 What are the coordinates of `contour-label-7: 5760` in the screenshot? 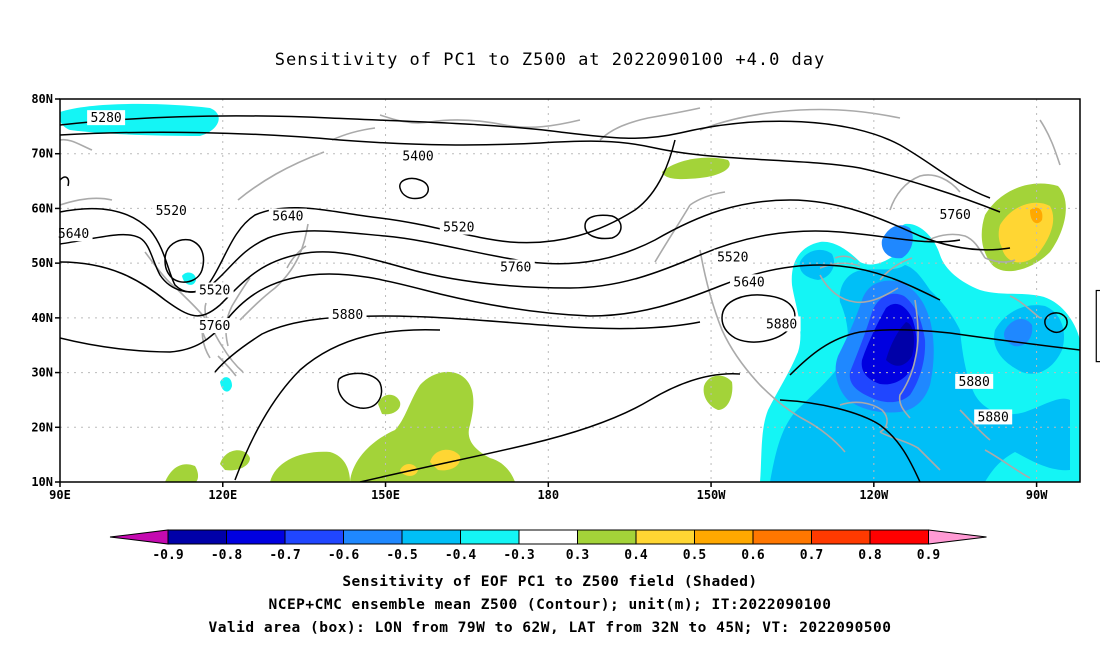 It's located at (214, 326).